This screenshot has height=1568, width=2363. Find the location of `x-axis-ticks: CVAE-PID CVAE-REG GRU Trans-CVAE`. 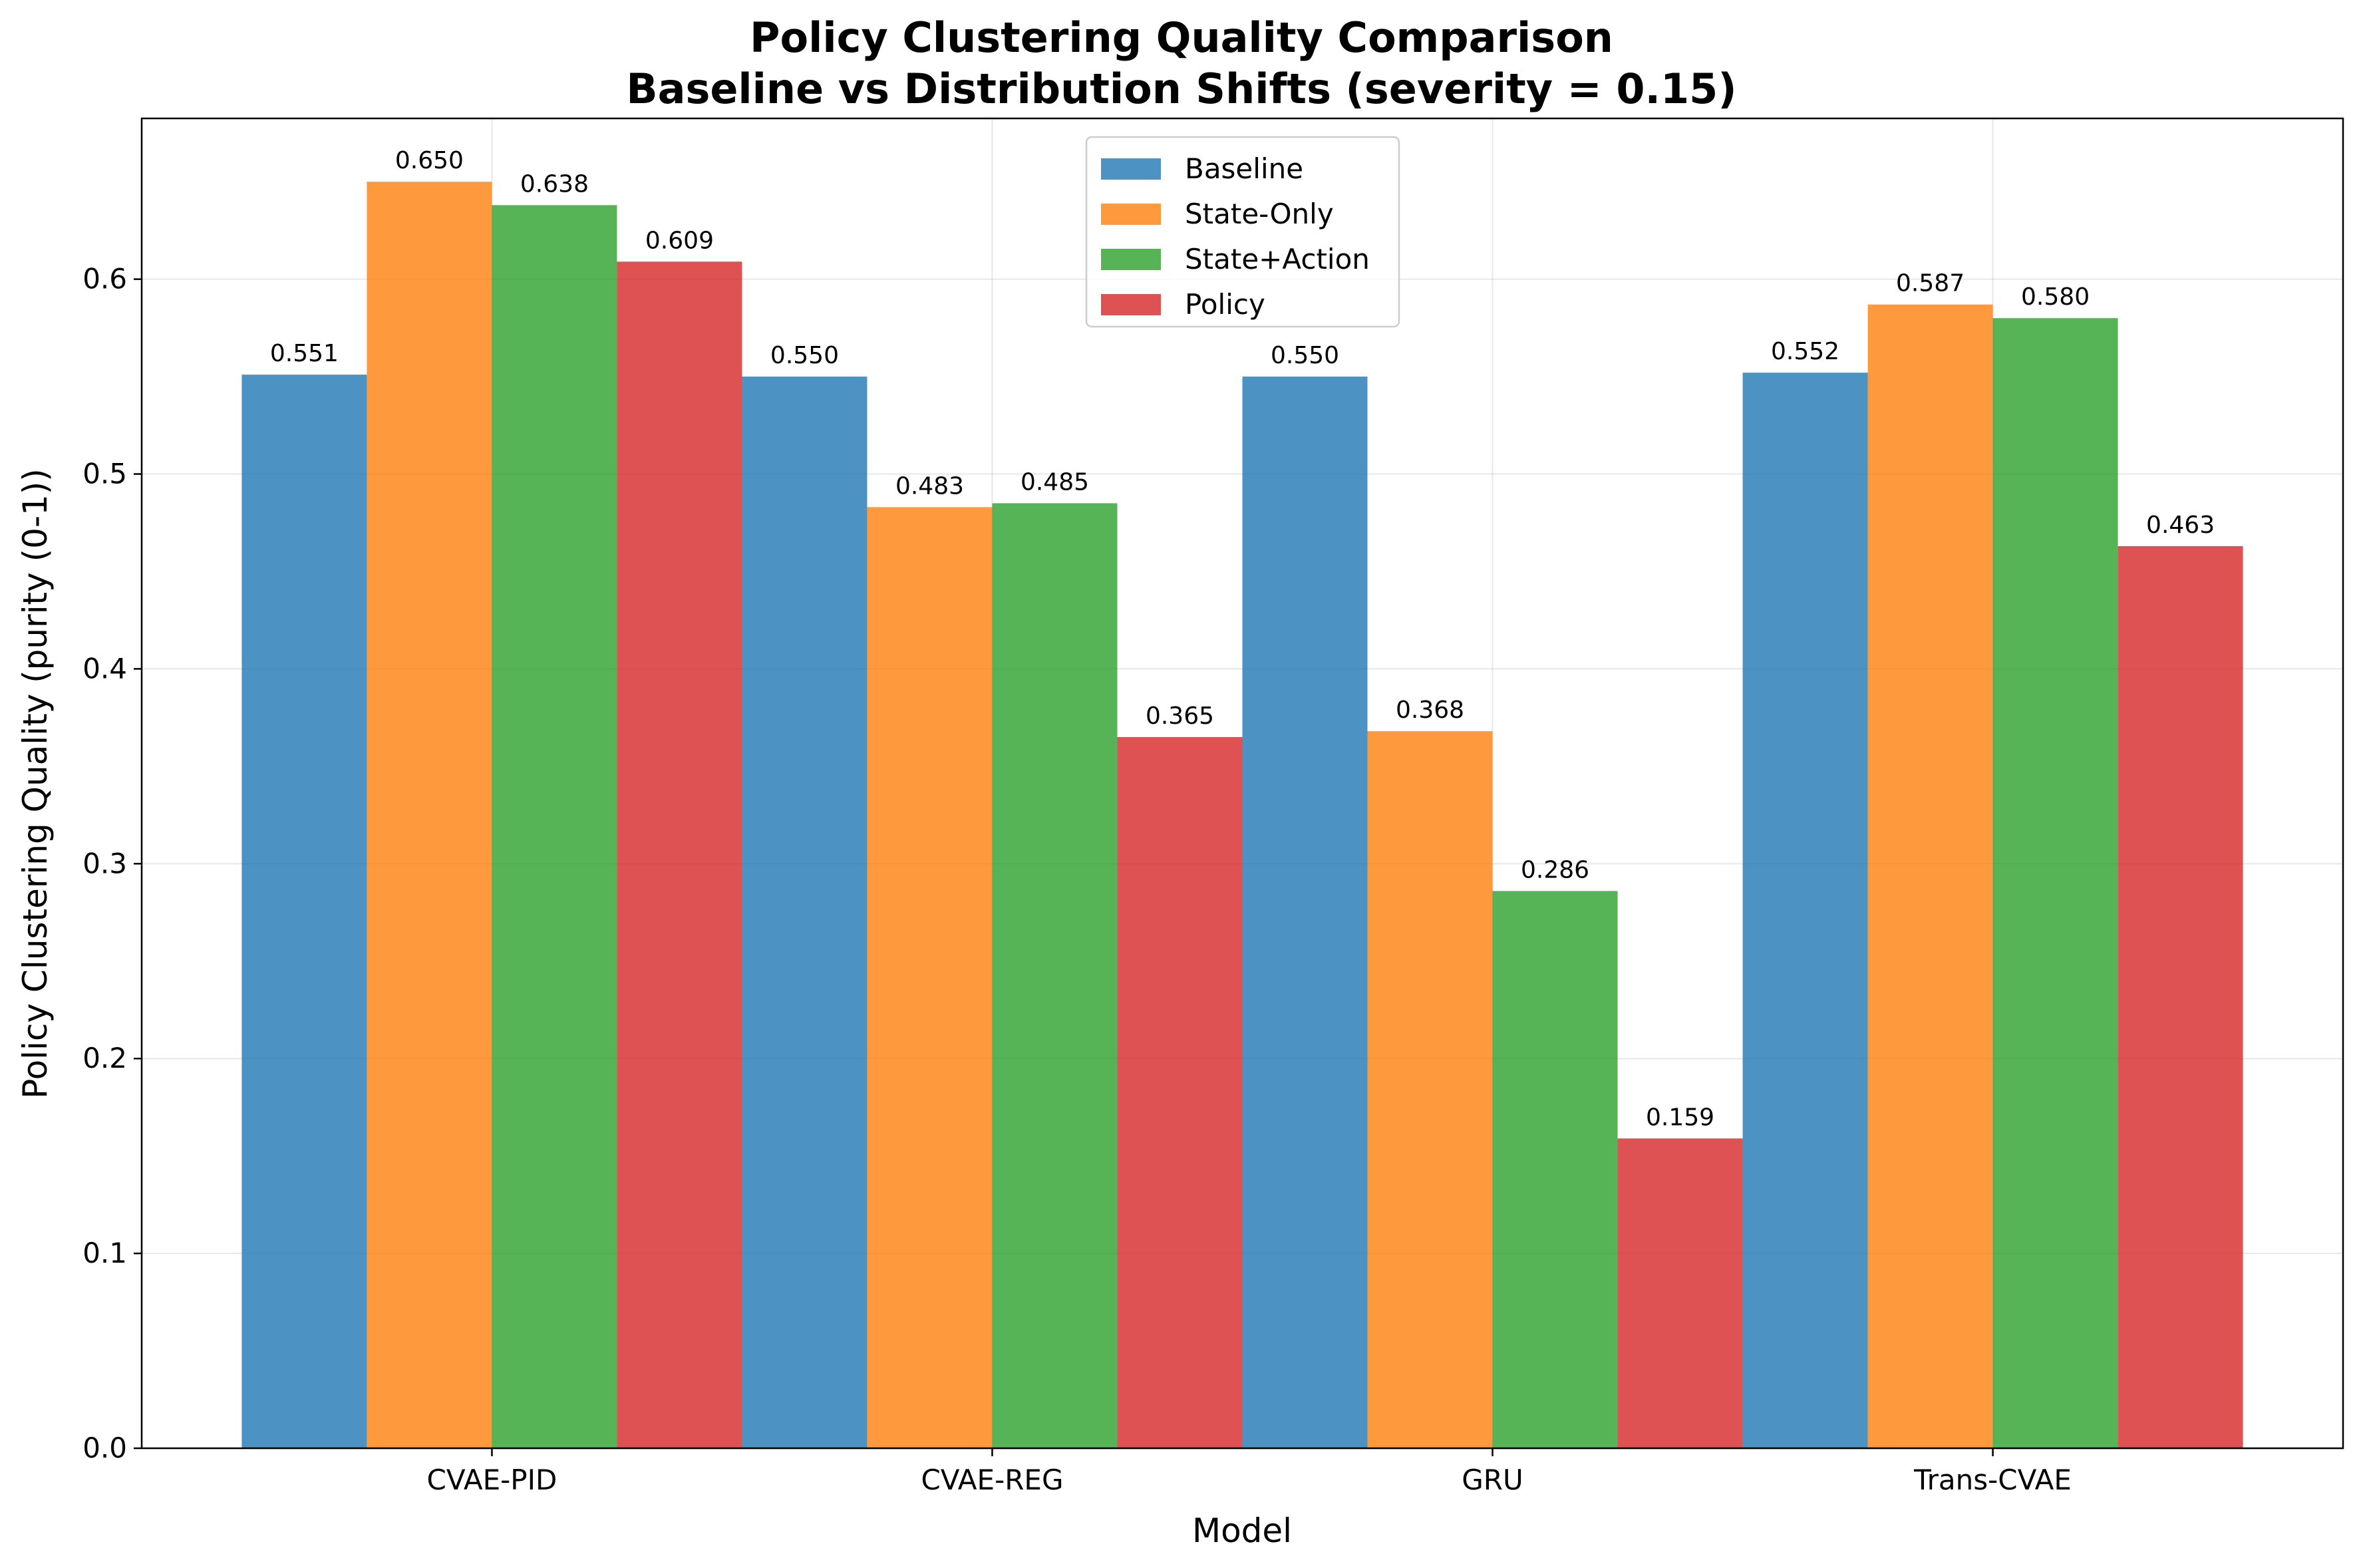

x-axis-ticks: CVAE-PID CVAE-REG GRU Trans-CVAE is located at coordinates (1249, 1472).